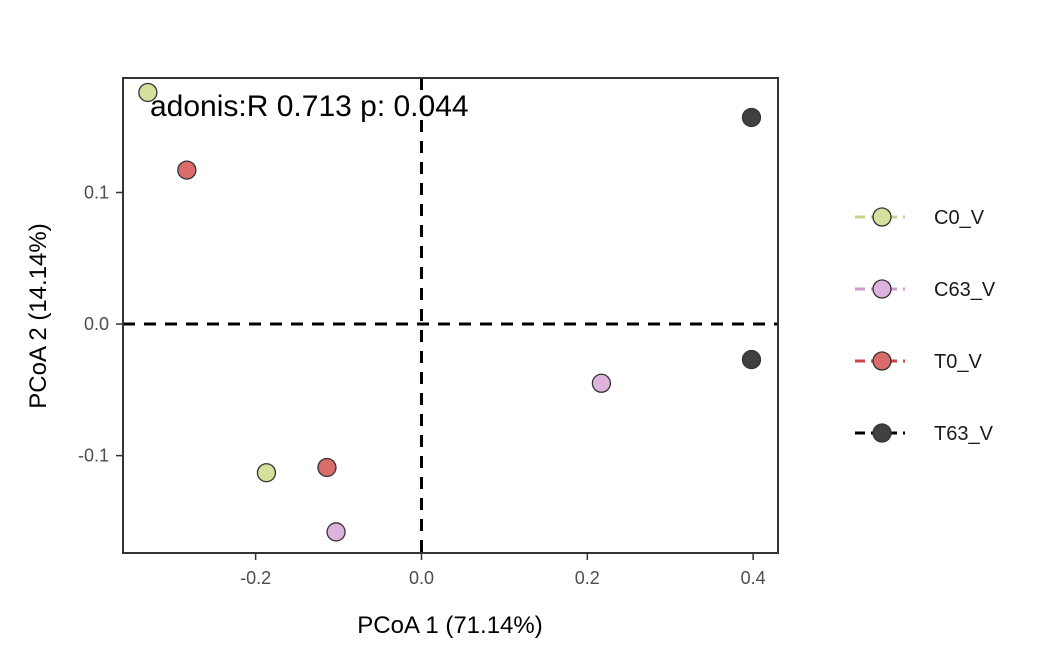 The image size is (1051, 661). I want to click on legend-key-point-t63-v, so click(882, 433).